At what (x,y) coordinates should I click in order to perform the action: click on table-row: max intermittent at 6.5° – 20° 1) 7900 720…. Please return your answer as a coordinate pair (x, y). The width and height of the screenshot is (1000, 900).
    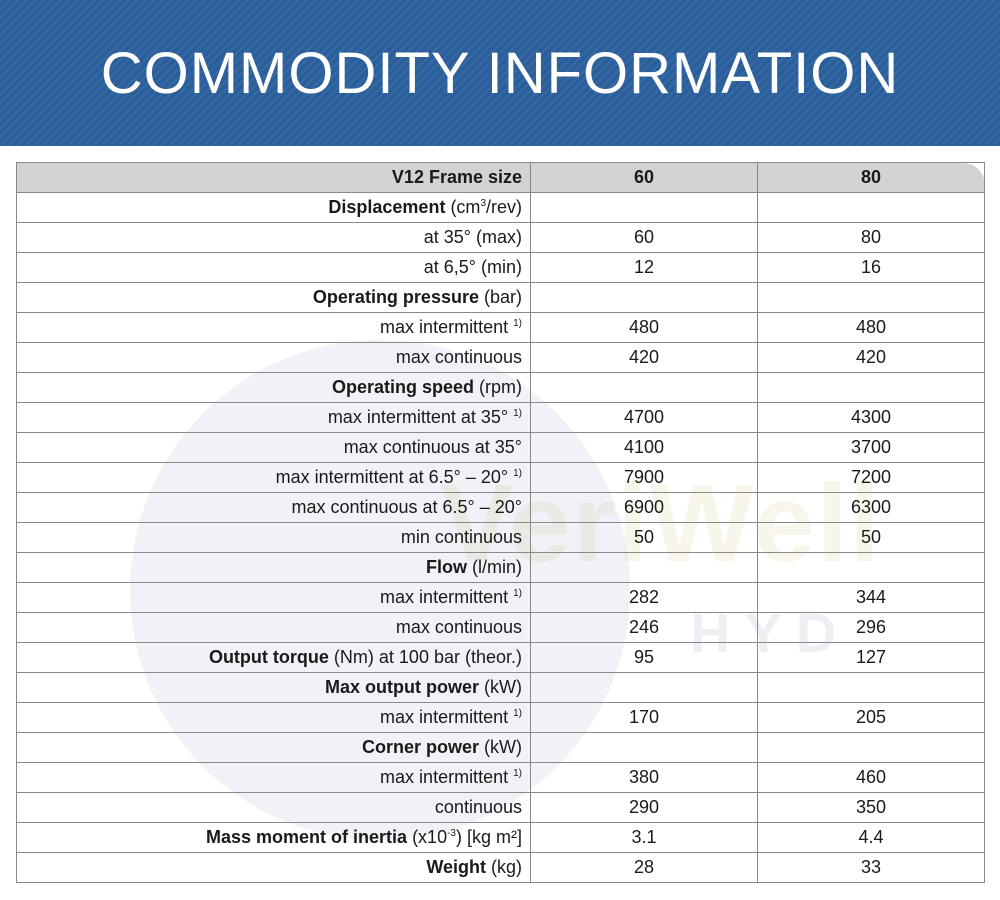
    Looking at the image, I should click on (500, 477).